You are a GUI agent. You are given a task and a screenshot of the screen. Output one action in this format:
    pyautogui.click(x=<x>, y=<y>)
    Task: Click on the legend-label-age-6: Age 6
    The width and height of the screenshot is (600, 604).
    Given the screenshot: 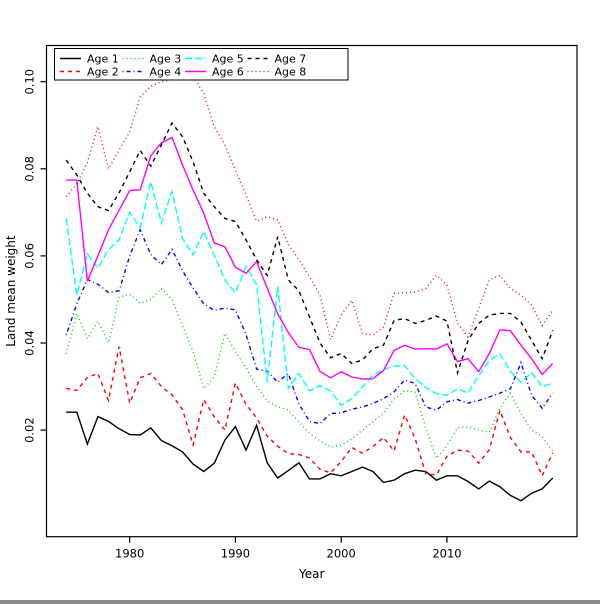 What is the action you would take?
    pyautogui.click(x=228, y=72)
    